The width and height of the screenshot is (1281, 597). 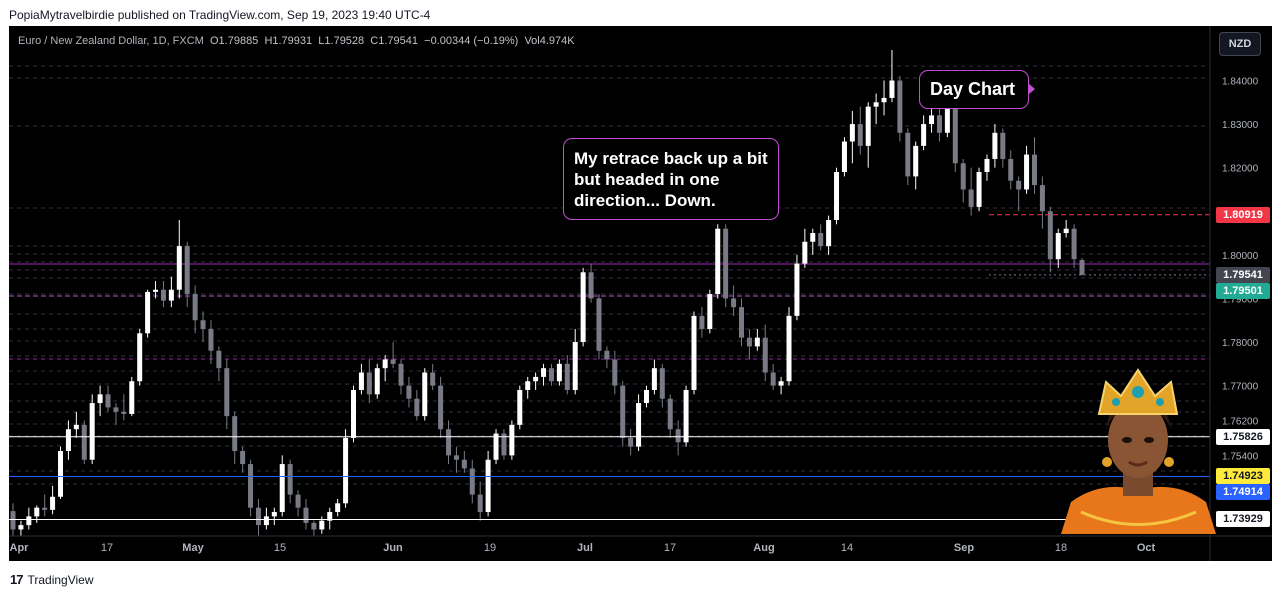 What do you see at coordinates (964, 548) in the screenshot?
I see `time-tick-label: Sep` at bounding box center [964, 548].